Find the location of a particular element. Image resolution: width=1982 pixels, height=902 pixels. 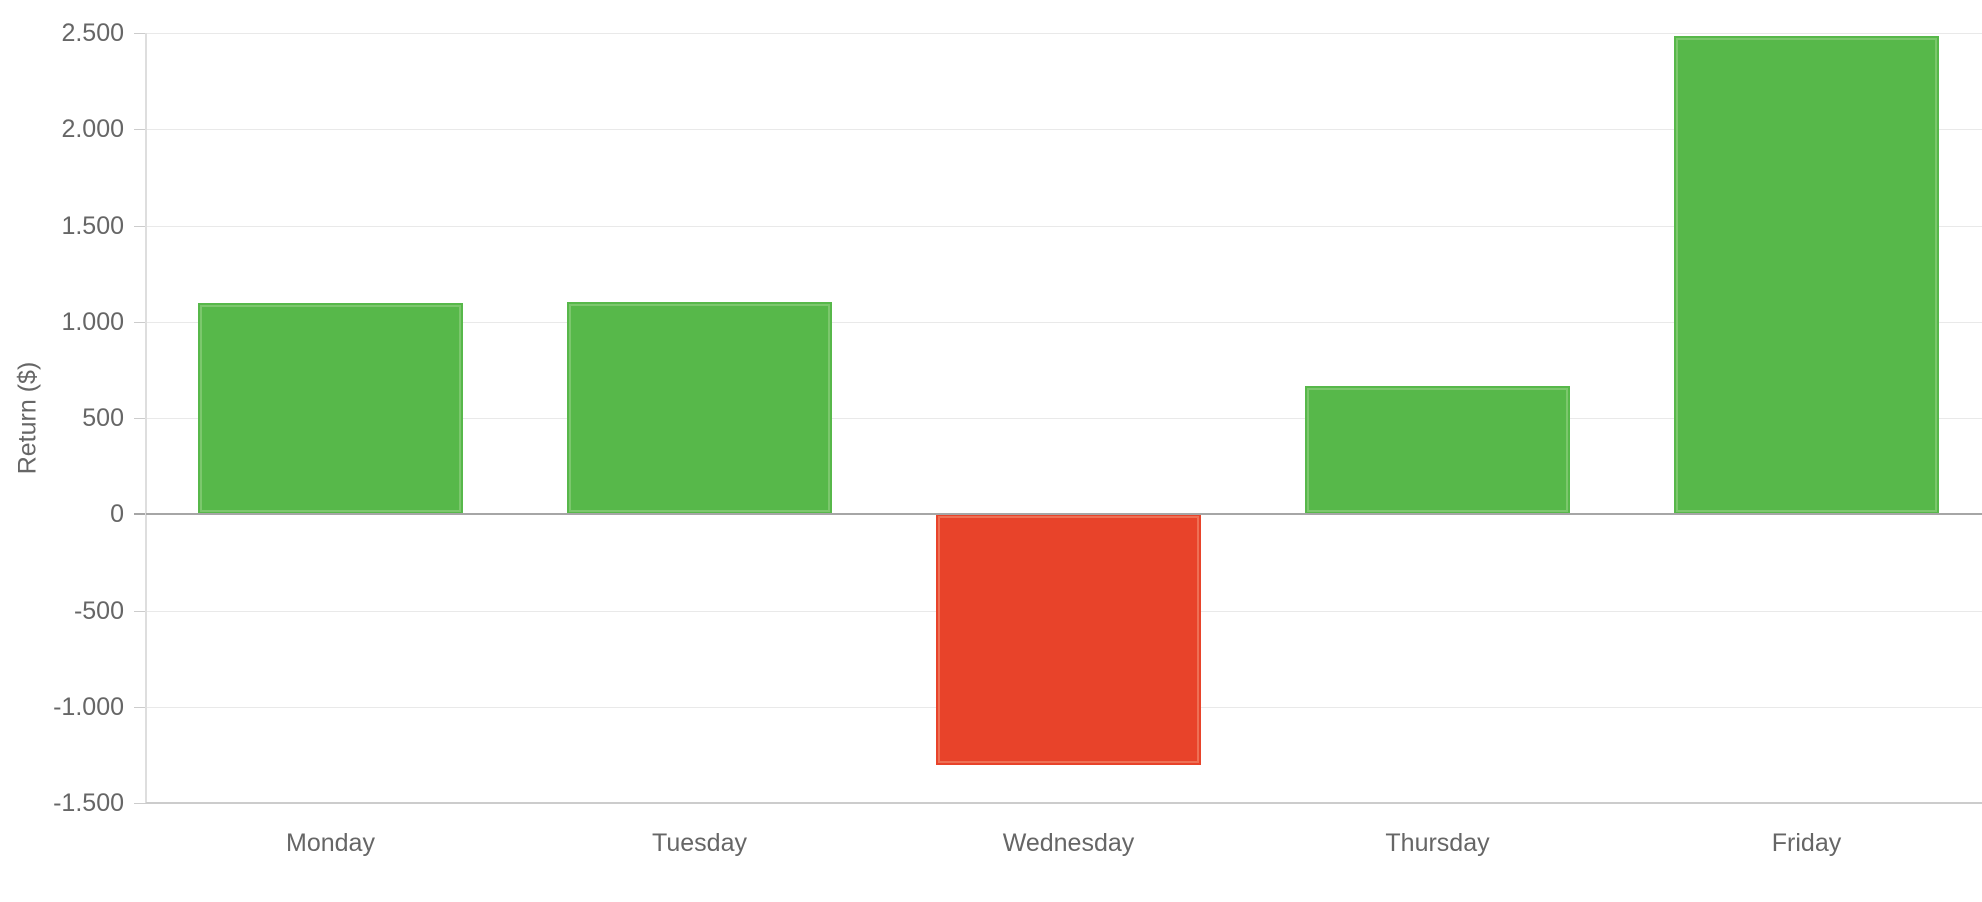

bar-friday is located at coordinates (1806, 275).